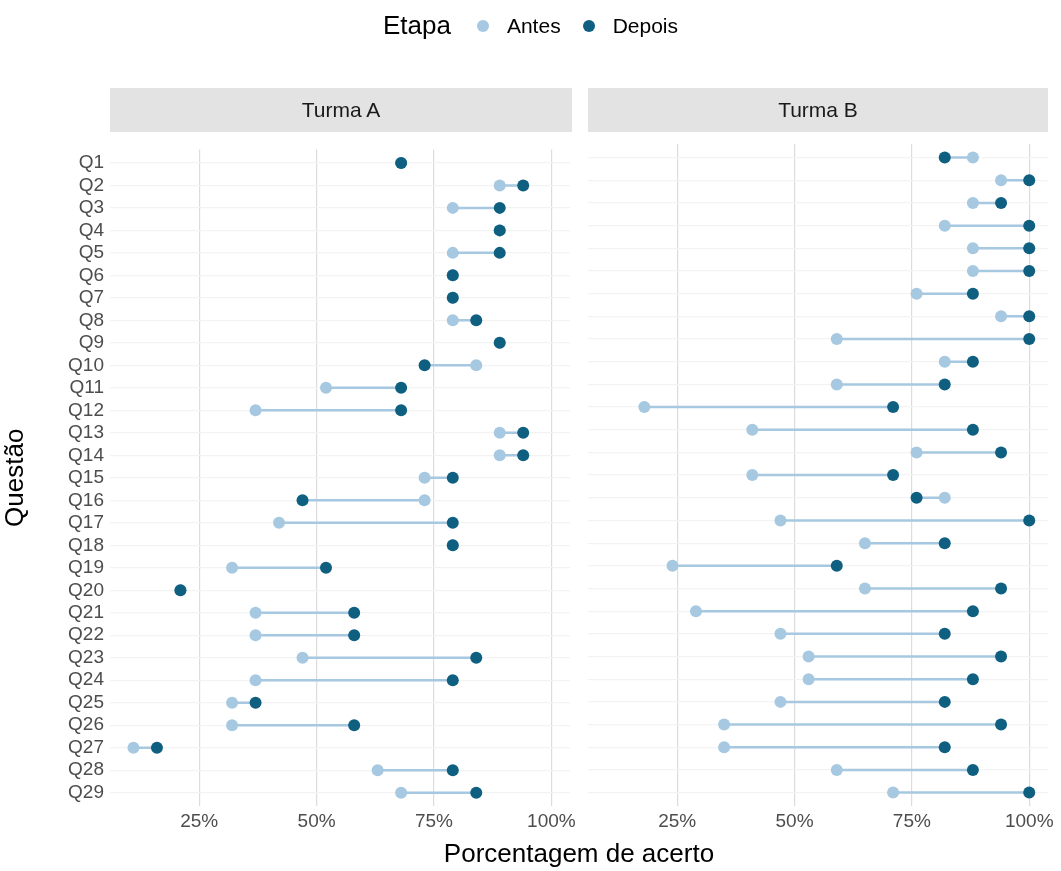  Describe the element at coordinates (86, 611) in the screenshot. I see `y-tick-label: Q21` at that location.